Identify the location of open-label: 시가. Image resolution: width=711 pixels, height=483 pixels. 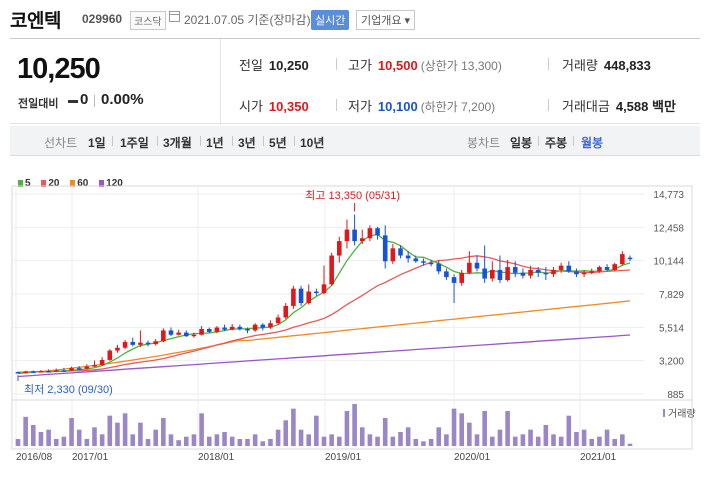
(251, 106).